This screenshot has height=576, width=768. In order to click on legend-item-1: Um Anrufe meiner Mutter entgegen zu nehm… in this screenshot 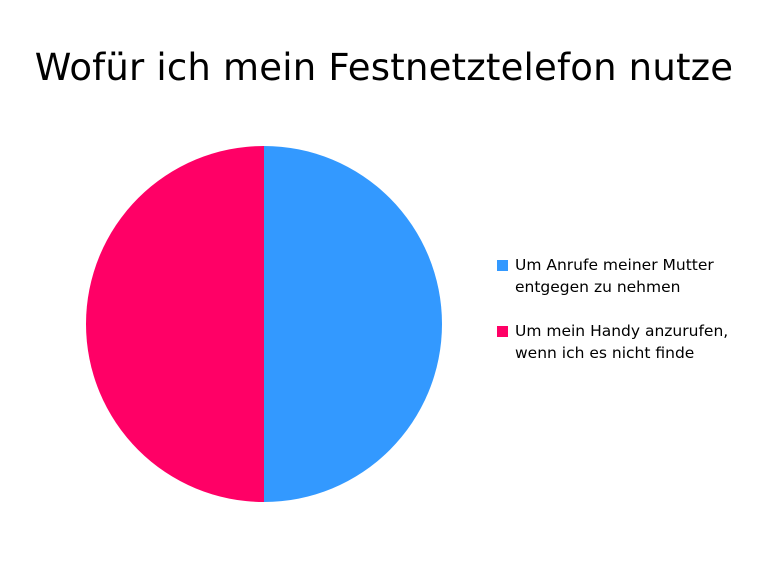, I will do `click(622, 276)`.